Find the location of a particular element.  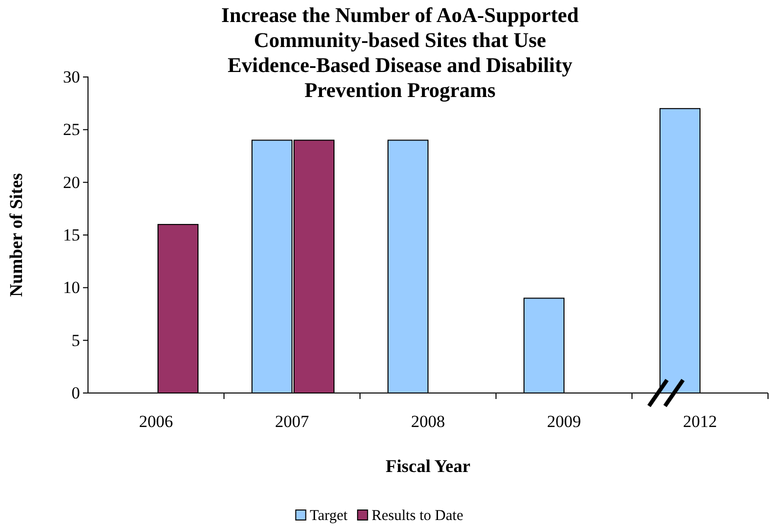

x-tick-label: 2008 is located at coordinates (428, 422).